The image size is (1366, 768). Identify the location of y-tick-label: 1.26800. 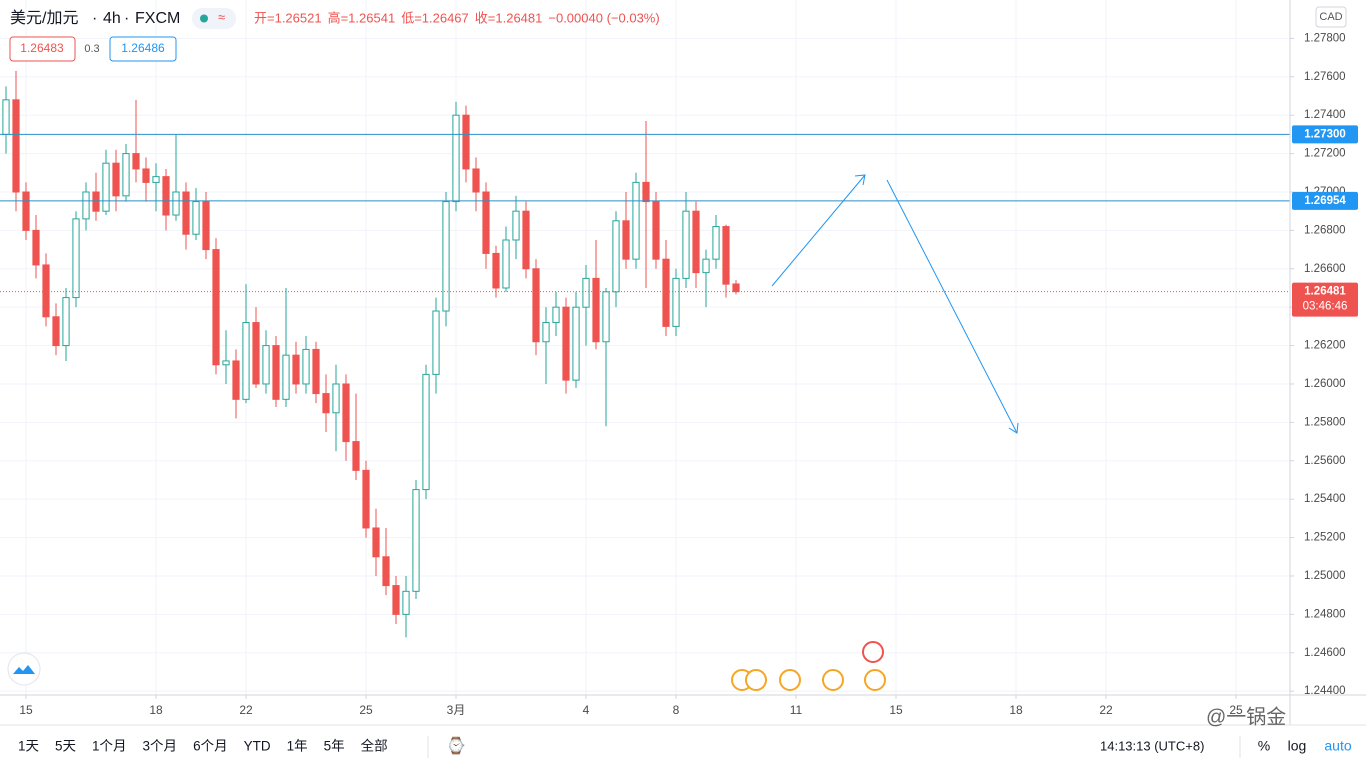
(1325, 230).